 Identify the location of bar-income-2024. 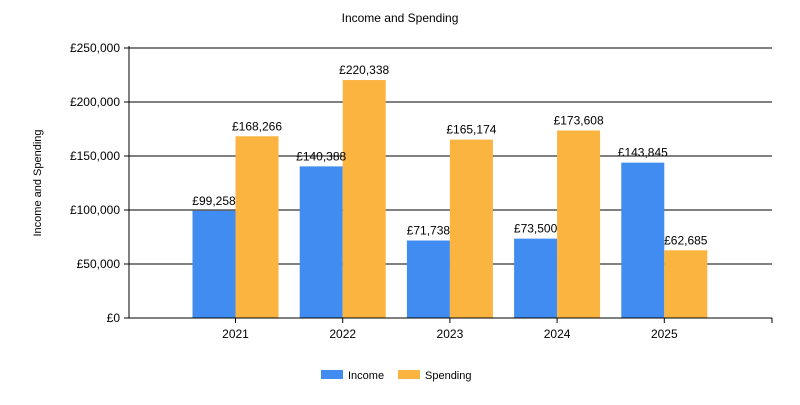
(536, 278).